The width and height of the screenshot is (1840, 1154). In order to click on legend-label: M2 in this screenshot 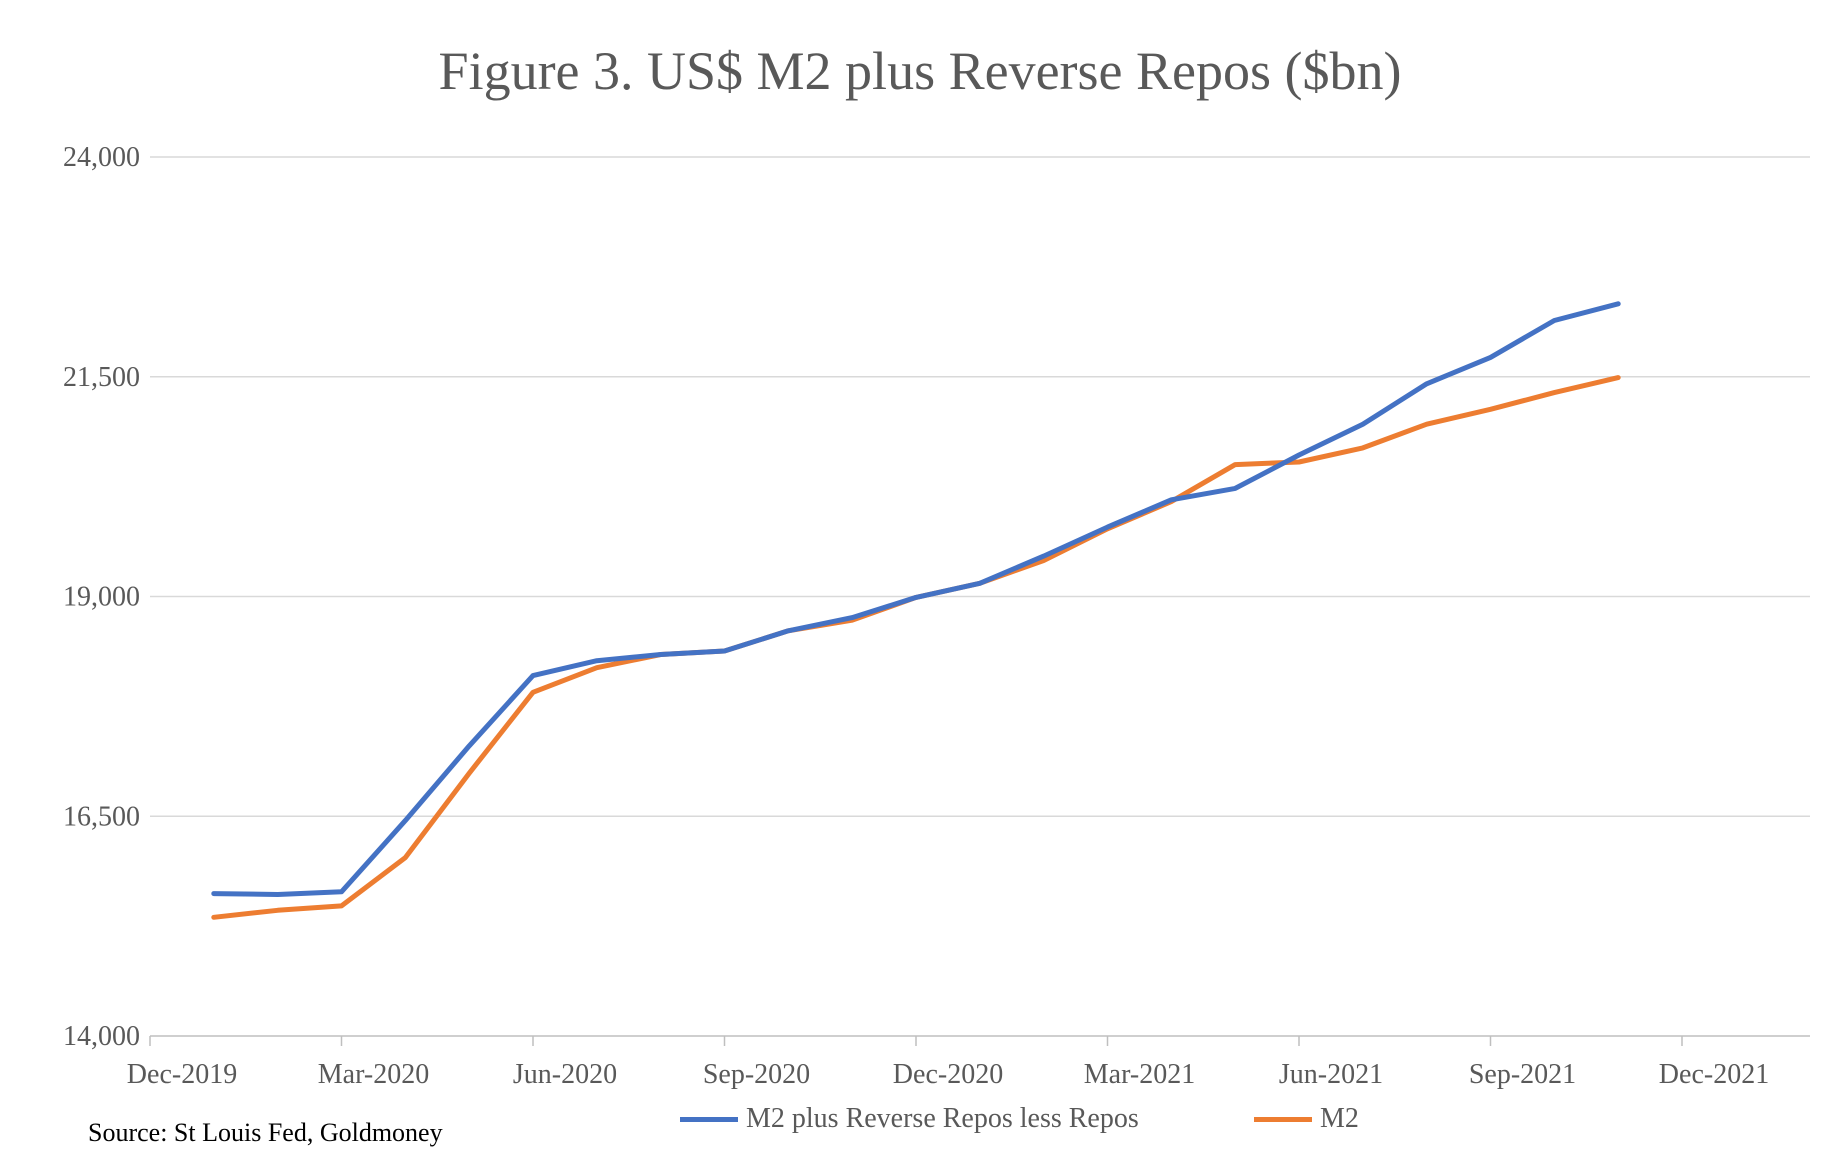, I will do `click(1339, 1118)`.